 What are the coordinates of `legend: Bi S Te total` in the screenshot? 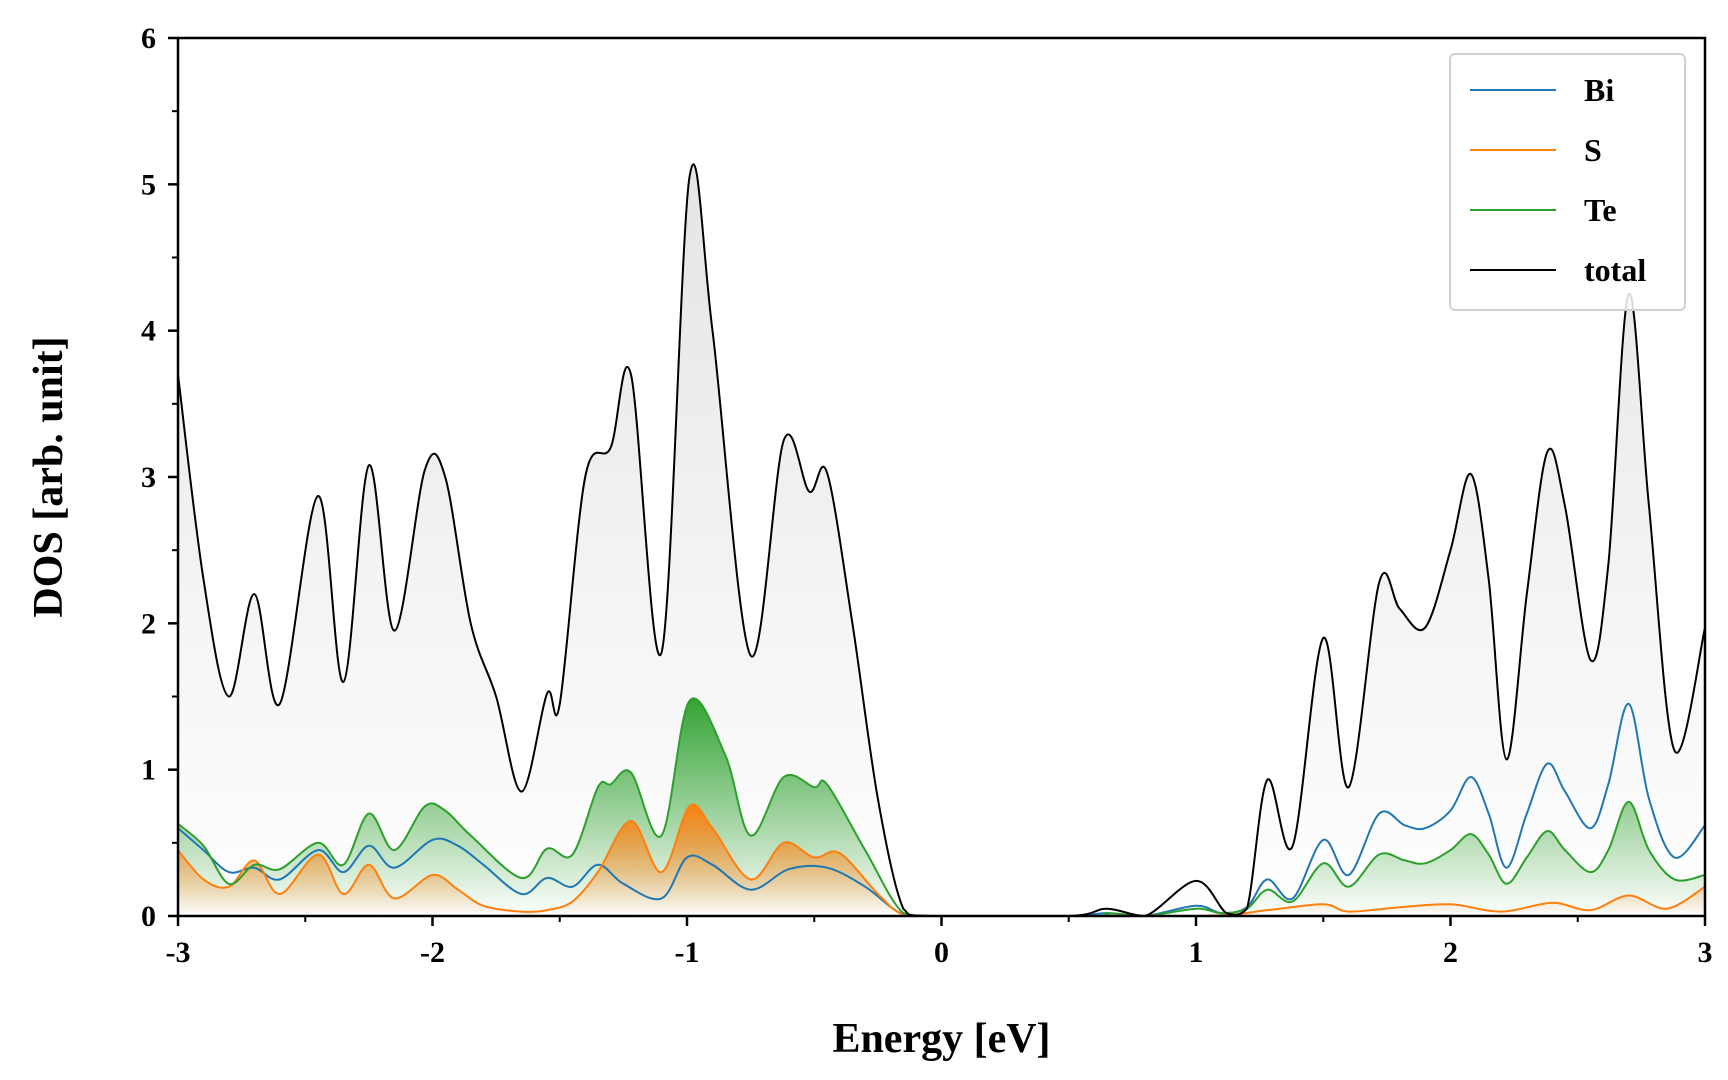 It's located at (1567, 182).